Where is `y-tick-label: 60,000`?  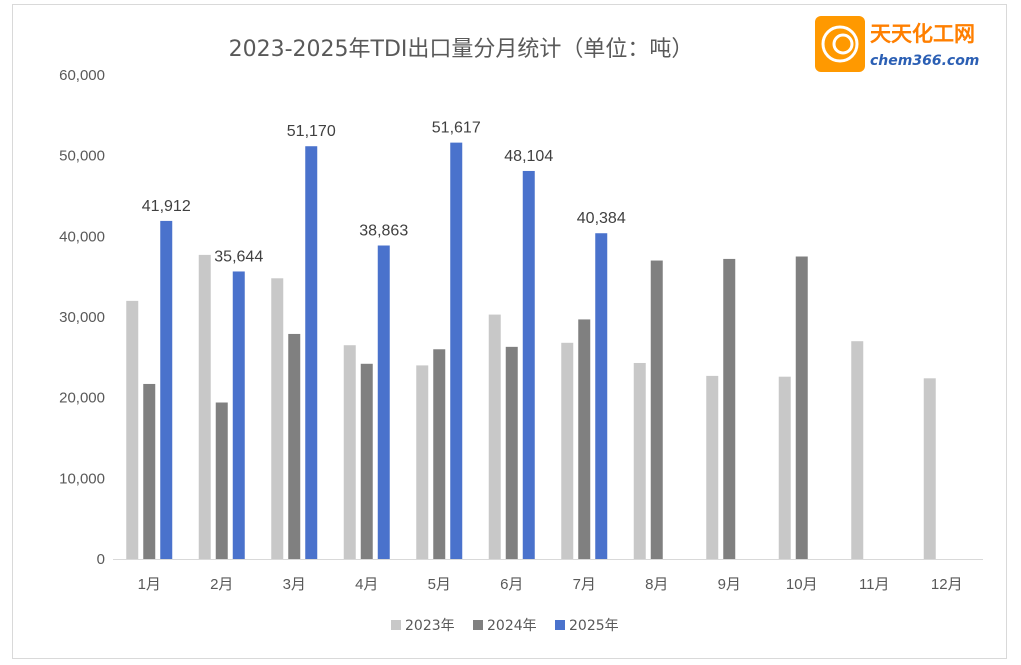
y-tick-label: 60,000 is located at coordinates (82, 75).